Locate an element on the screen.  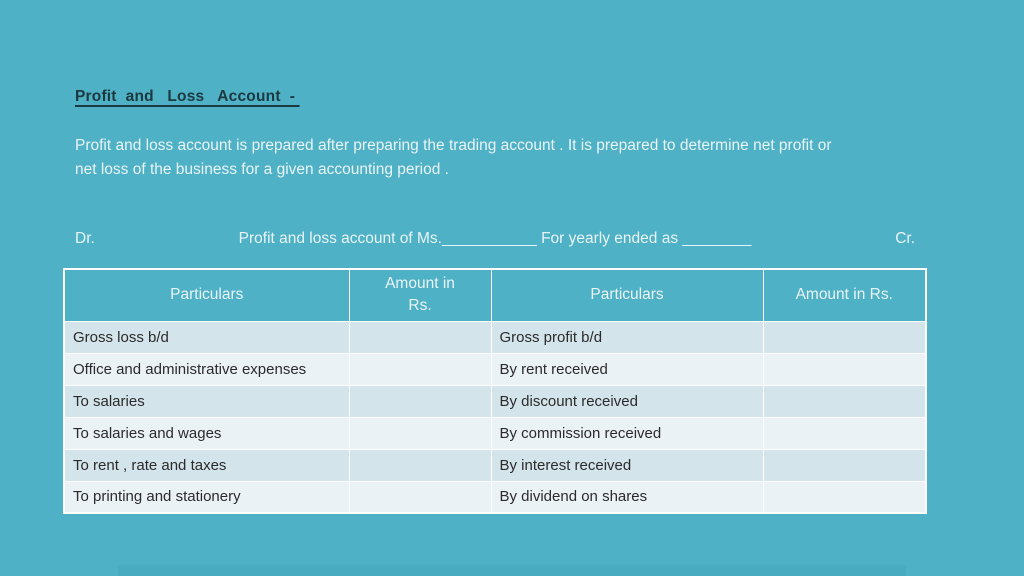
header-amount-debit: Amount in Rs. is located at coordinates (420, 295).